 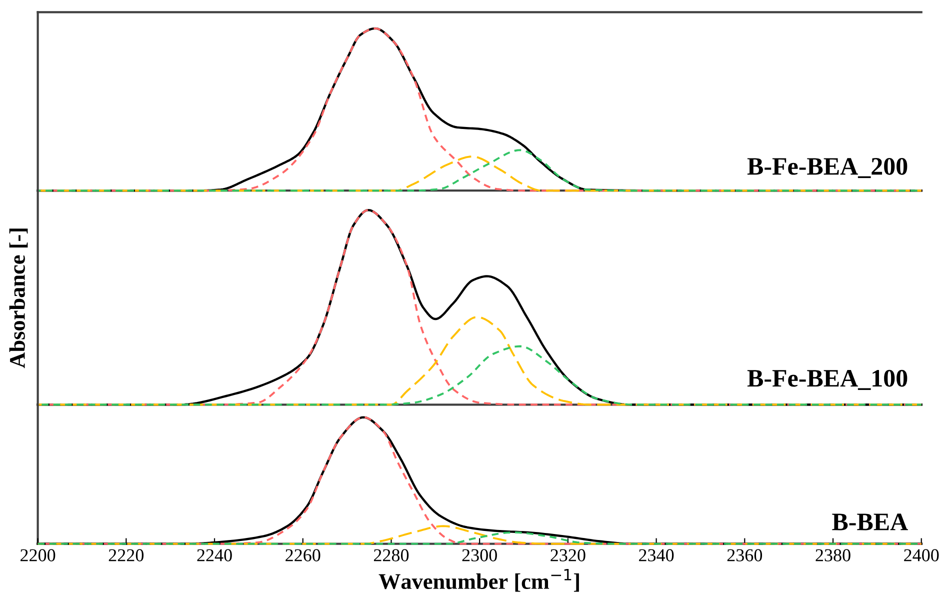 What do you see at coordinates (18, 298) in the screenshot?
I see `y-axis-title: Absorbance [-]` at bounding box center [18, 298].